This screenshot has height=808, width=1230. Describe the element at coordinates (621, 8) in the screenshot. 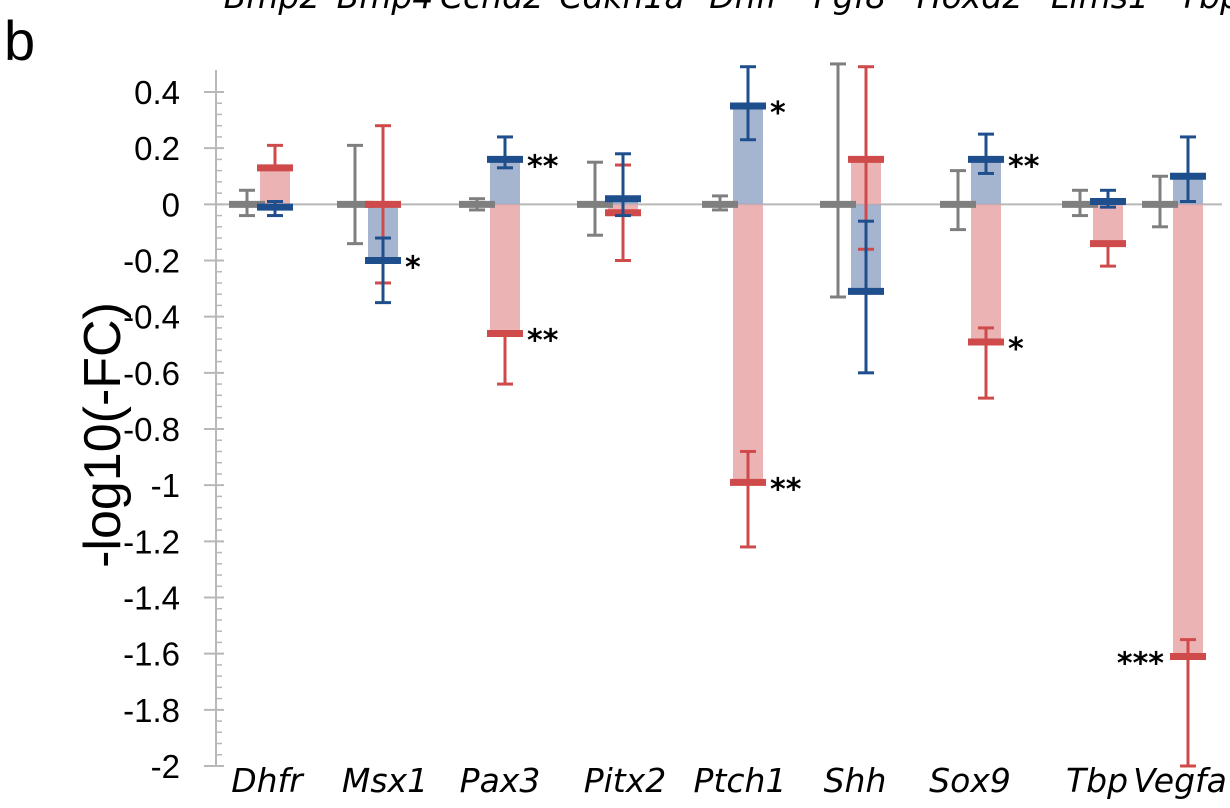

I see `top-gene-label-3: Cdkn1a` at that location.